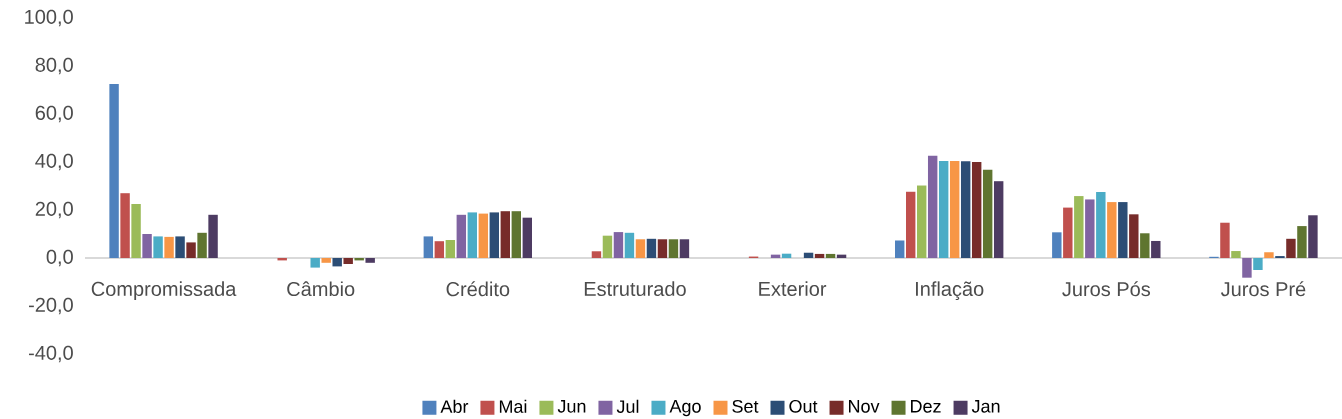 Image resolution: width=1342 pixels, height=419 pixels. What do you see at coordinates (164, 290) in the screenshot?
I see `x-tick-label: Compromissada` at bounding box center [164, 290].